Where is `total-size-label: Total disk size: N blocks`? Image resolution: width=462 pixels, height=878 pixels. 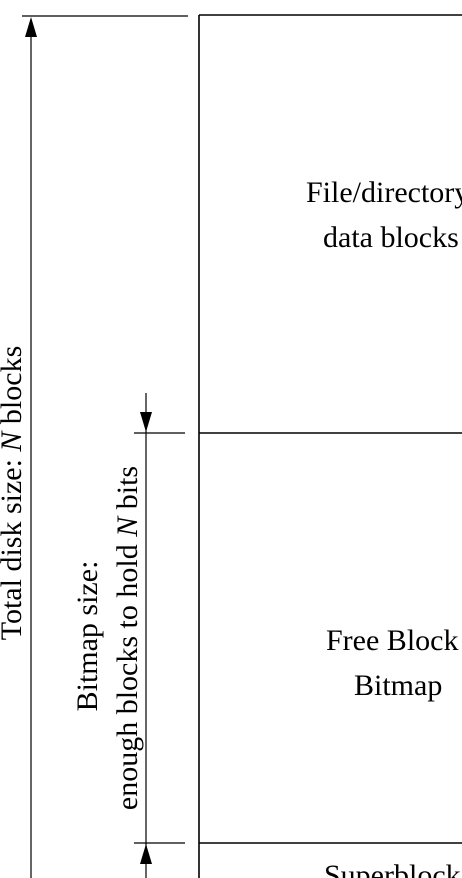 total-size-label: Total disk size: N blocks is located at coordinates (14, 493).